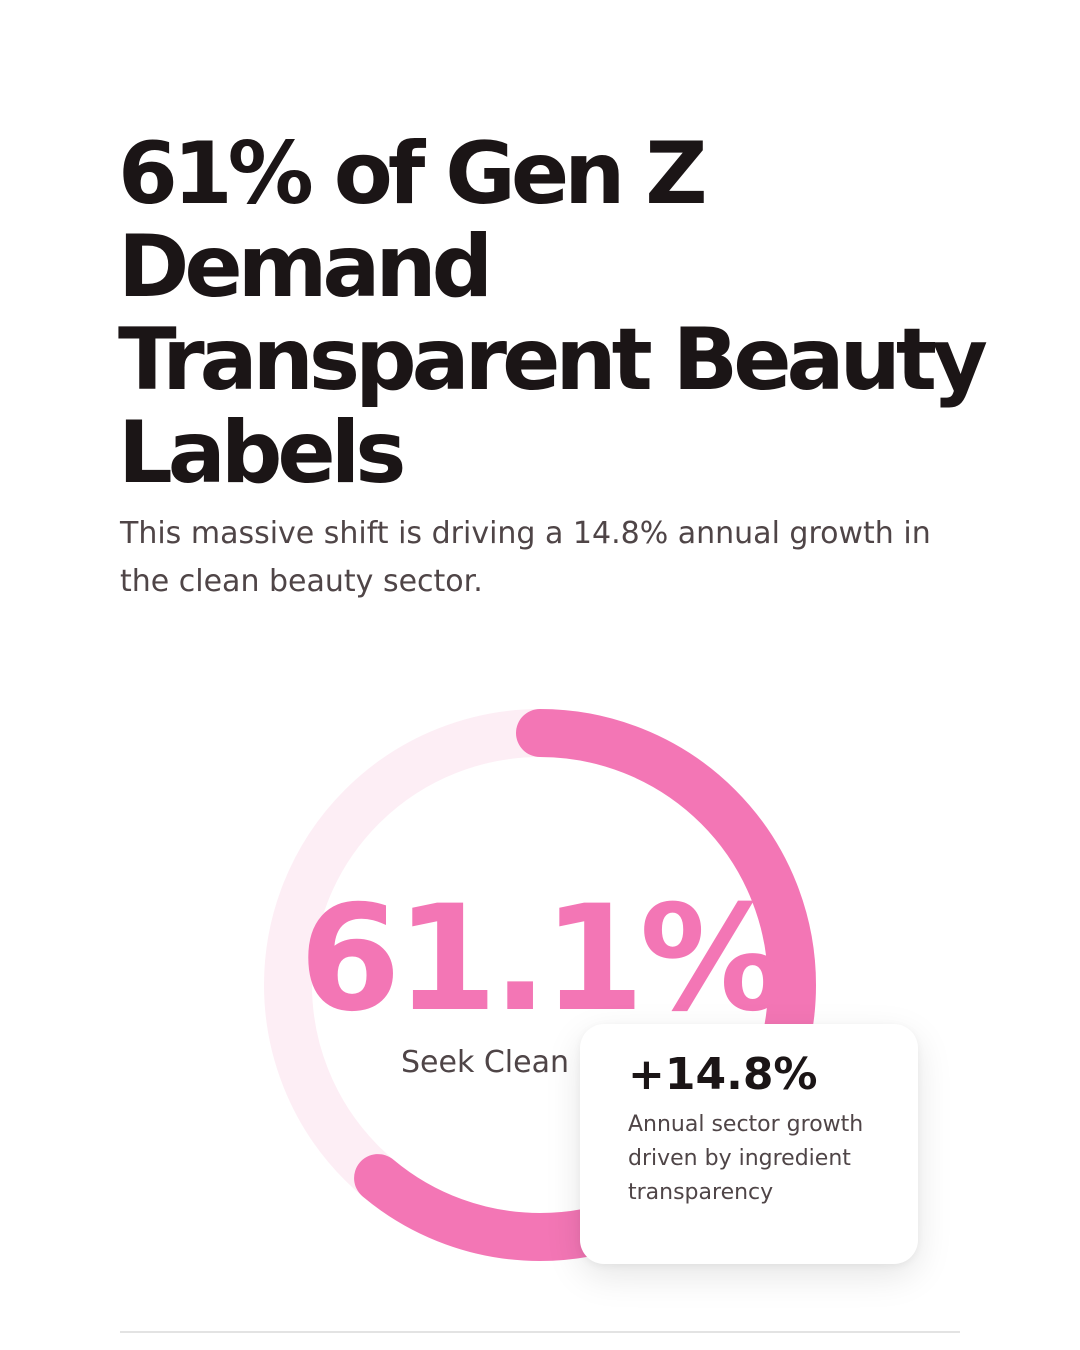 This screenshot has height=1350, width=1080. What do you see at coordinates (484, 1062) in the screenshot?
I see `chart-category-label: Seek Clean` at bounding box center [484, 1062].